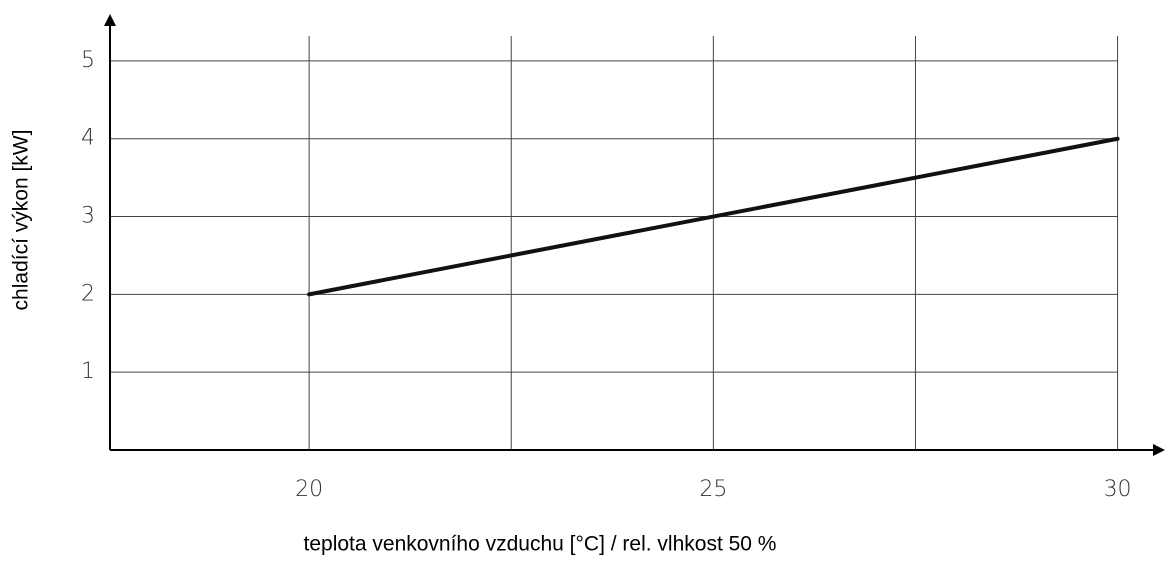 This screenshot has height=581, width=1165. Describe the element at coordinates (88, 138) in the screenshot. I see `y-tick-label: 4` at that location.